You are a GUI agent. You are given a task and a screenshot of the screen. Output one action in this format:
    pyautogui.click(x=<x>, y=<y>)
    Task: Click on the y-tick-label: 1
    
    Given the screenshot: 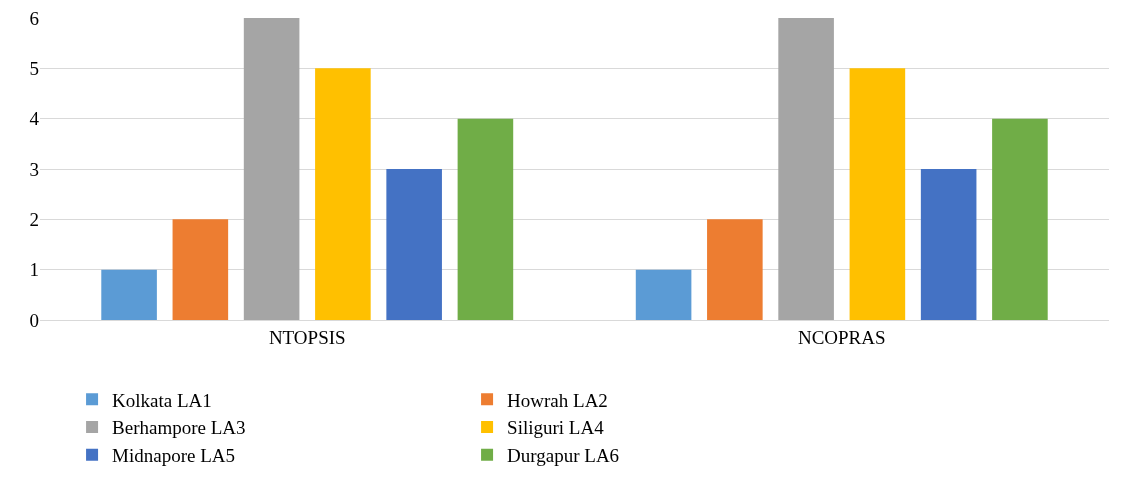 What is the action you would take?
    pyautogui.click(x=34, y=270)
    